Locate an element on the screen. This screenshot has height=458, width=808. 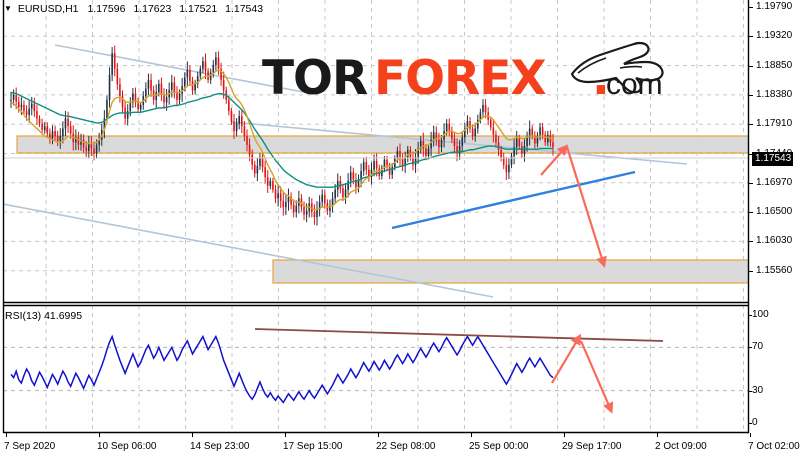
time-axis-label: 2 Oct 09:00 is located at coordinates (681, 446).